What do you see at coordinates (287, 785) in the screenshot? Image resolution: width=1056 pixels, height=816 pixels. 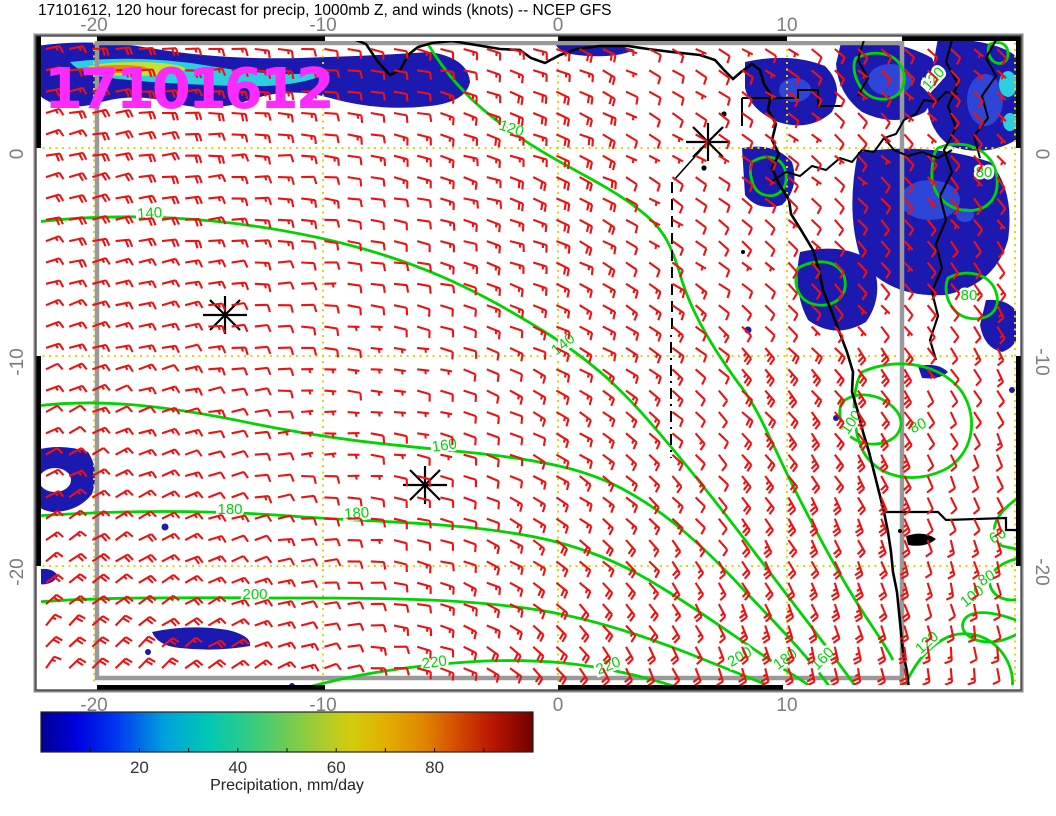 I see `colorbar-label: Precipitation, mm/day` at bounding box center [287, 785].